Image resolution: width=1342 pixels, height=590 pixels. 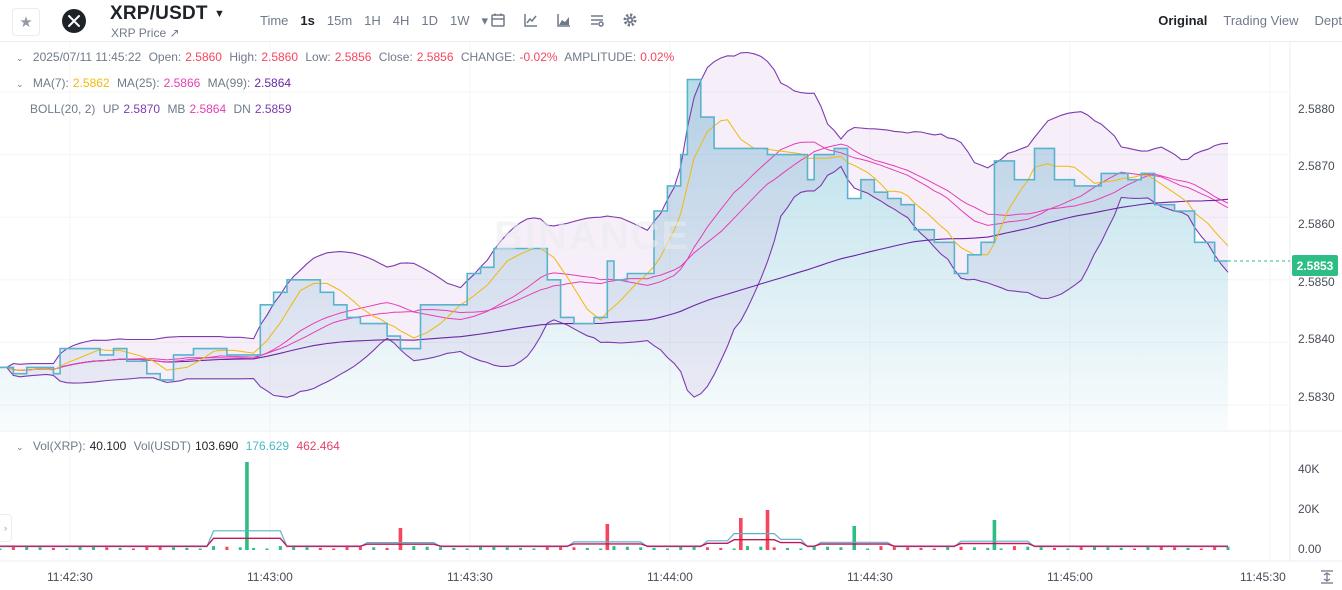 I want to click on watermark-logo: BINANCE, so click(x=592, y=236).